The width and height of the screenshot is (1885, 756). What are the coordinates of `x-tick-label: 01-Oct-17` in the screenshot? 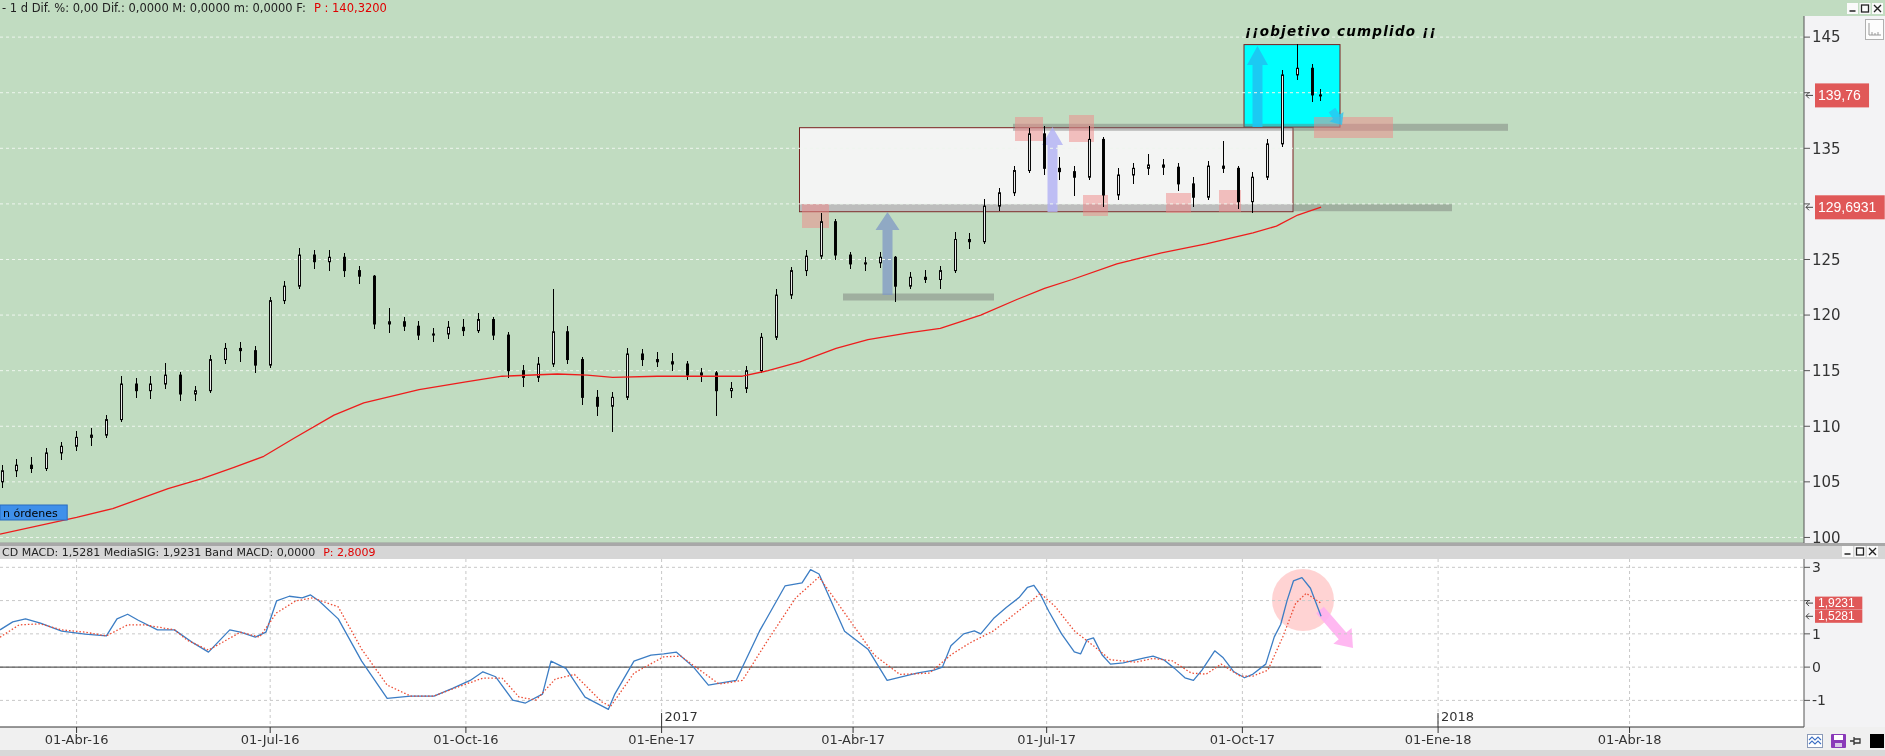 It's located at (1242, 740).